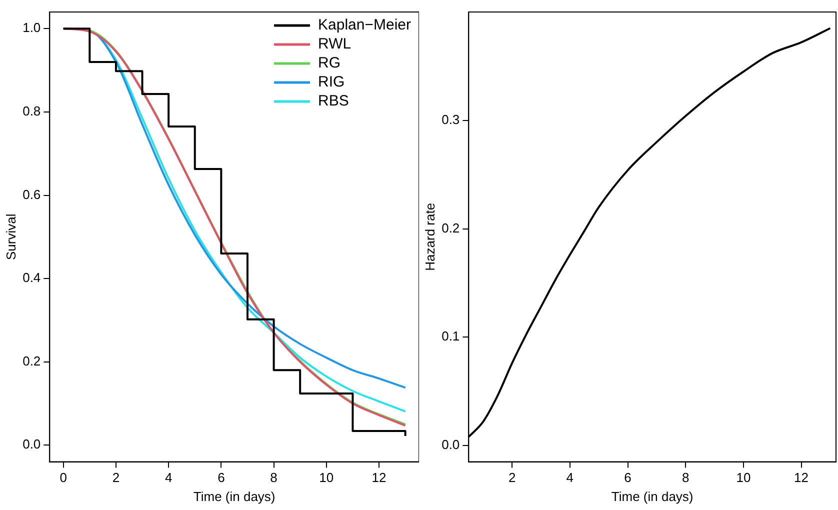 The height and width of the screenshot is (510, 838). I want to click on y-tick-label: 0.1, so click(451, 336).